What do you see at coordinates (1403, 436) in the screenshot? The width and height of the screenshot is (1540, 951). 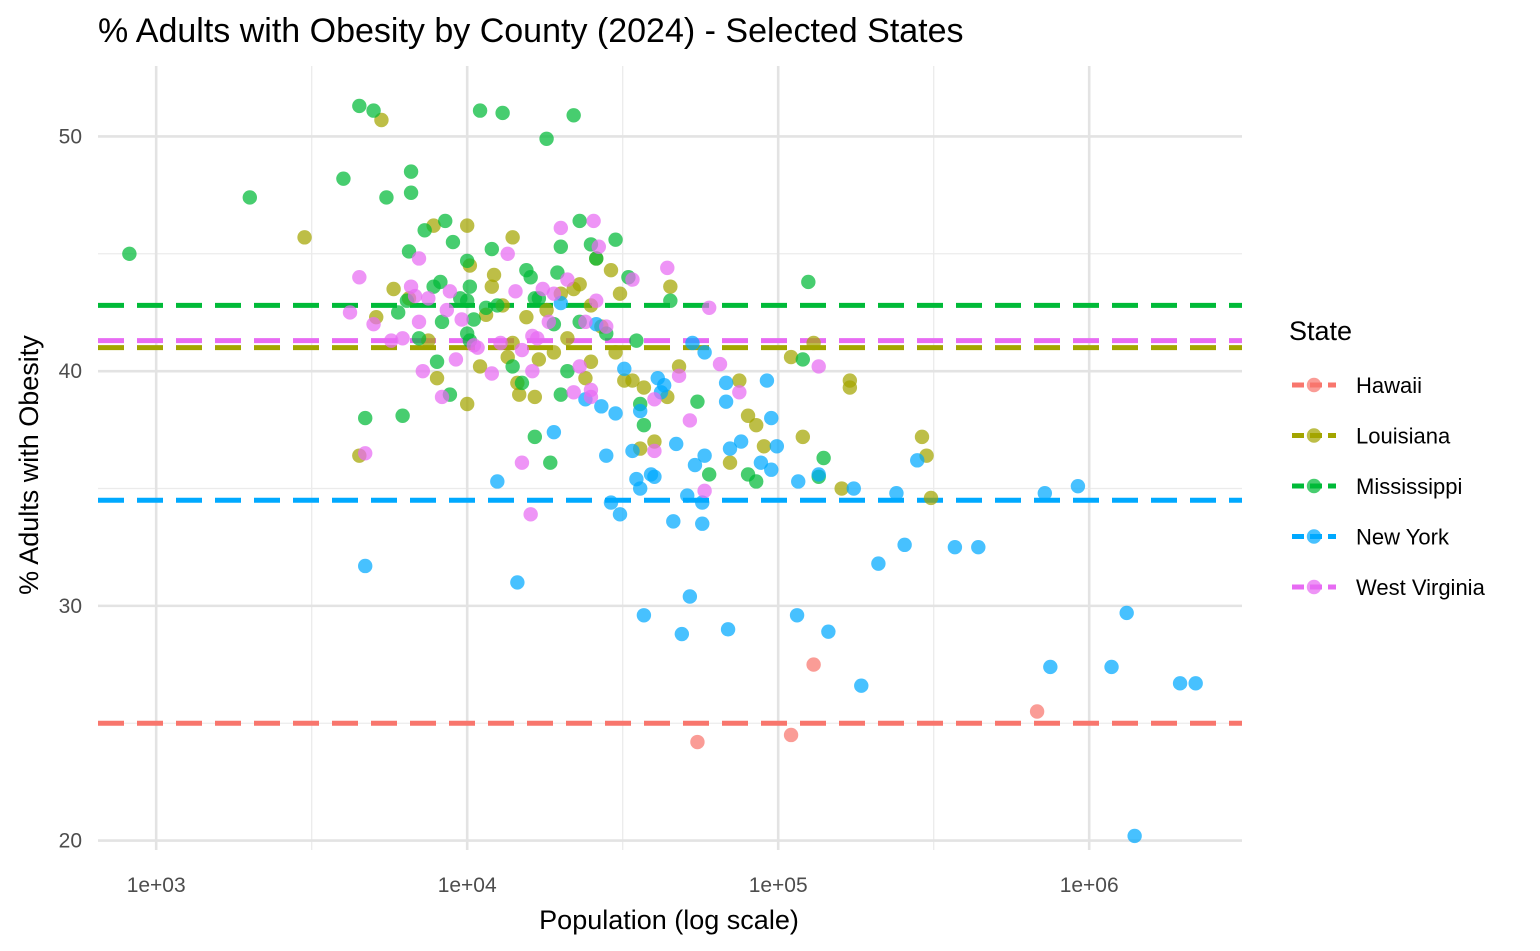 I see `legend-label: Louisiana` at bounding box center [1403, 436].